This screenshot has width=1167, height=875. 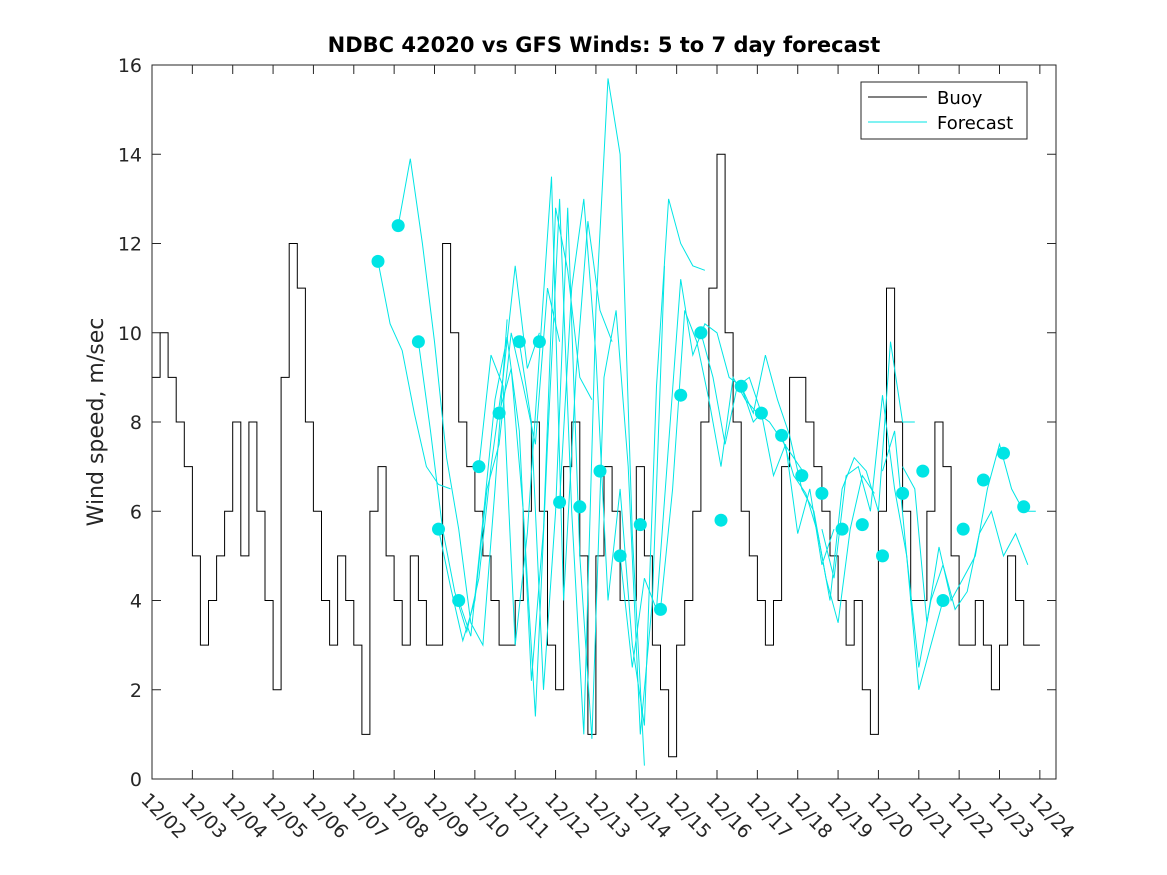 I want to click on y-tick-label-1: 2, so click(x=136, y=691).